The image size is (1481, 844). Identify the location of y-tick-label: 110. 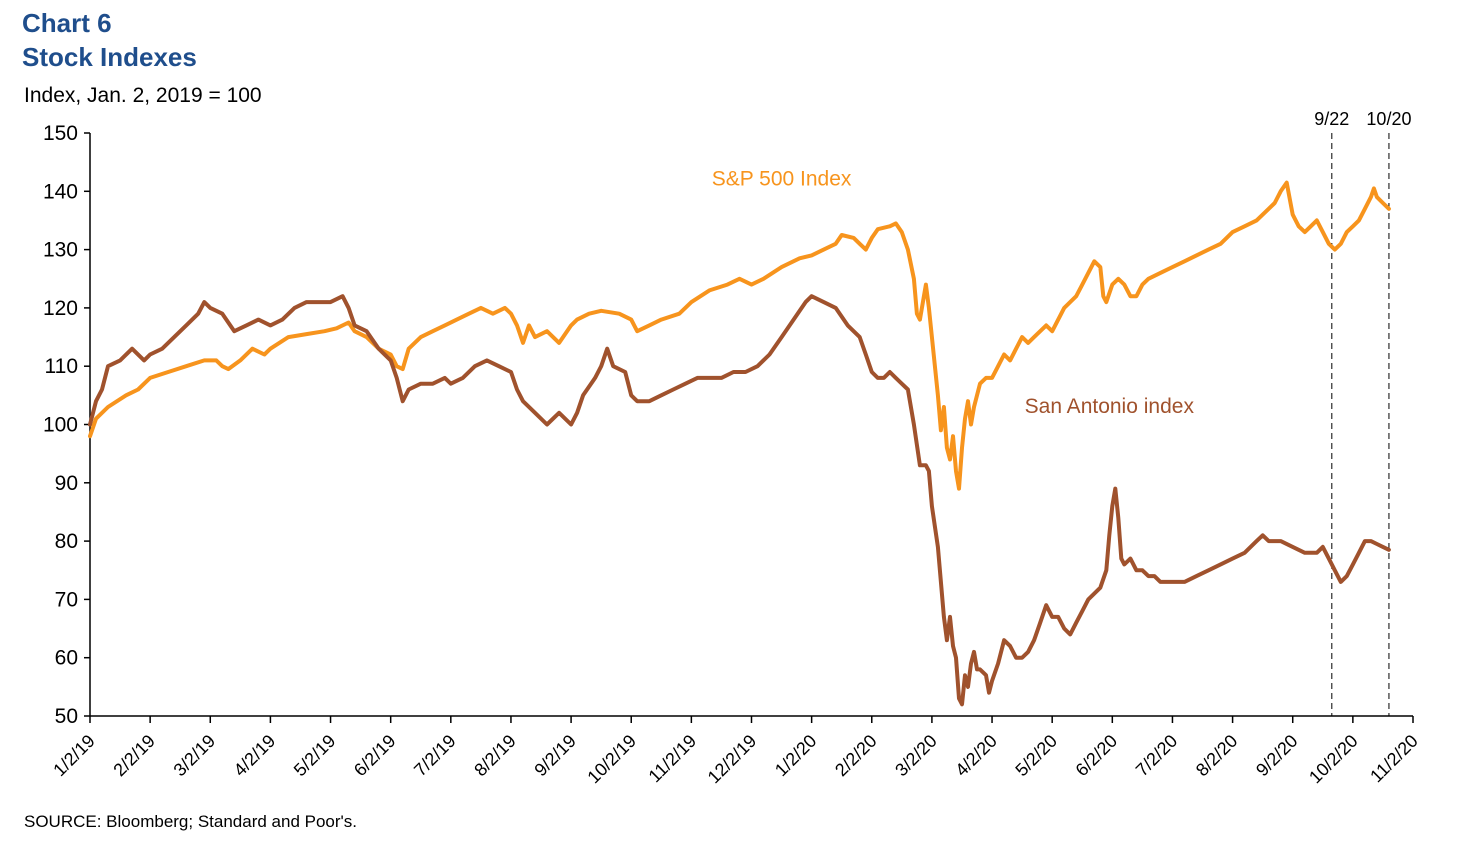
(61, 366).